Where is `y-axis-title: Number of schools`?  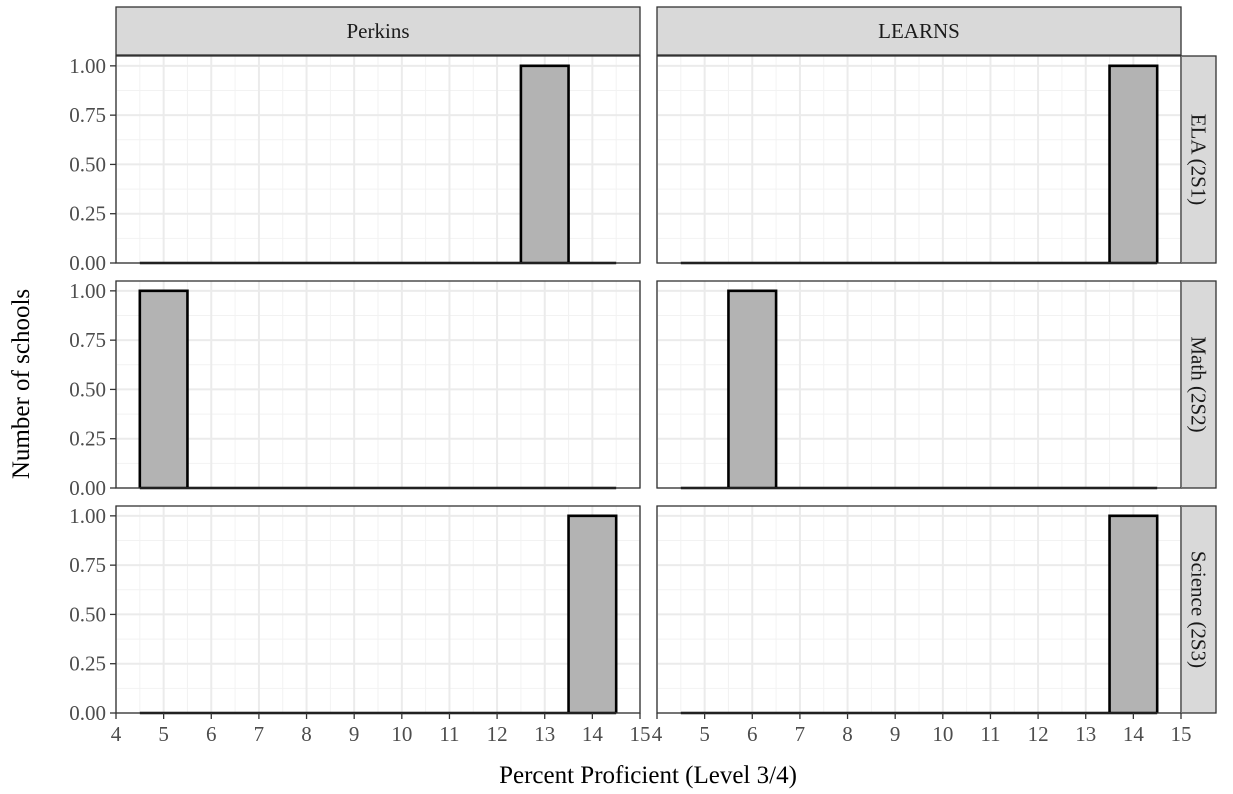
y-axis-title: Number of schools is located at coordinates (21, 384).